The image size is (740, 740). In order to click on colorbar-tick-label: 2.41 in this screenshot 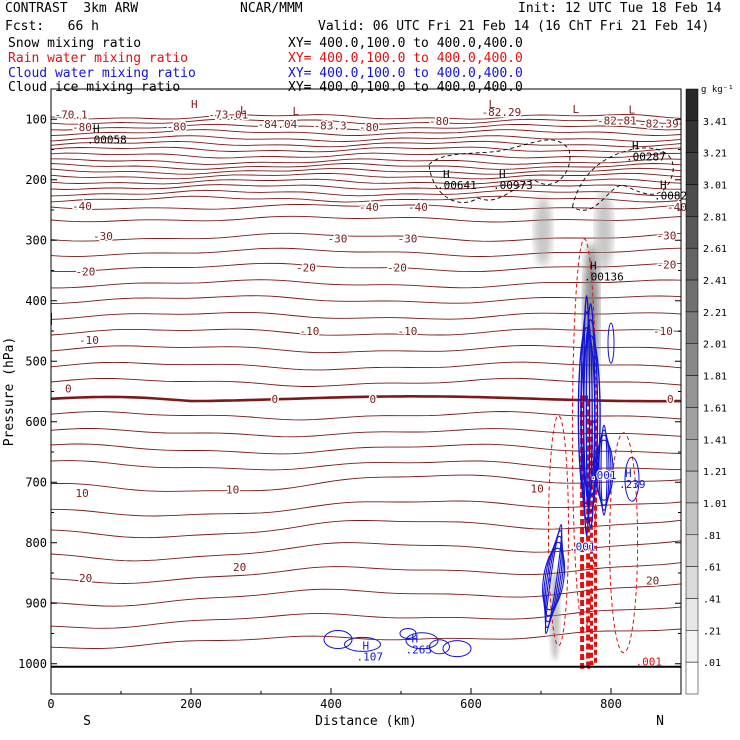, I will do `click(715, 281)`.